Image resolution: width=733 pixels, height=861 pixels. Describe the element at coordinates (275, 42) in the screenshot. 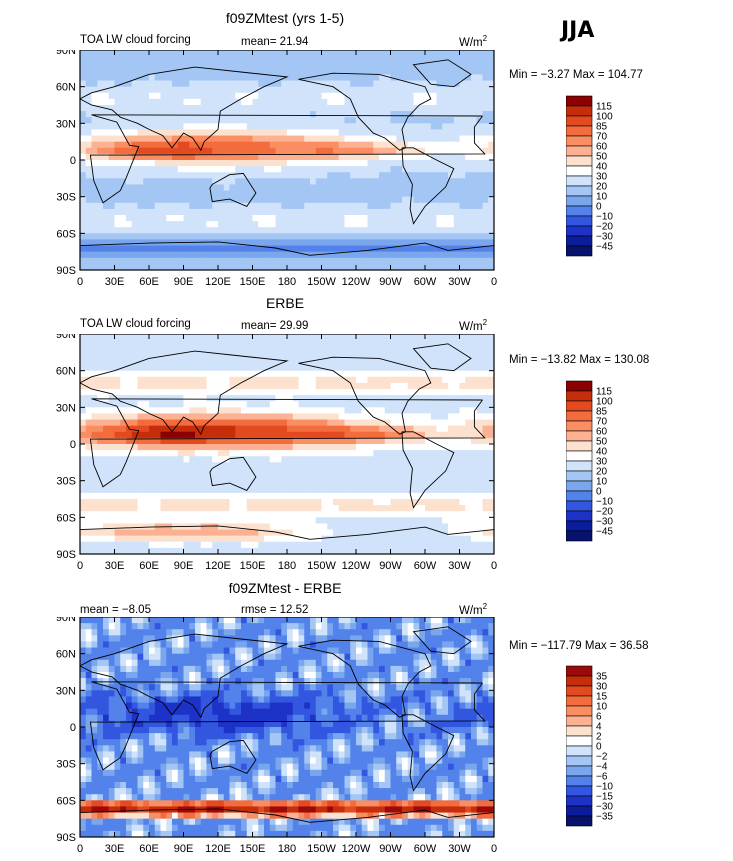

I see `panel-center-label: mean= 21.94` at that location.